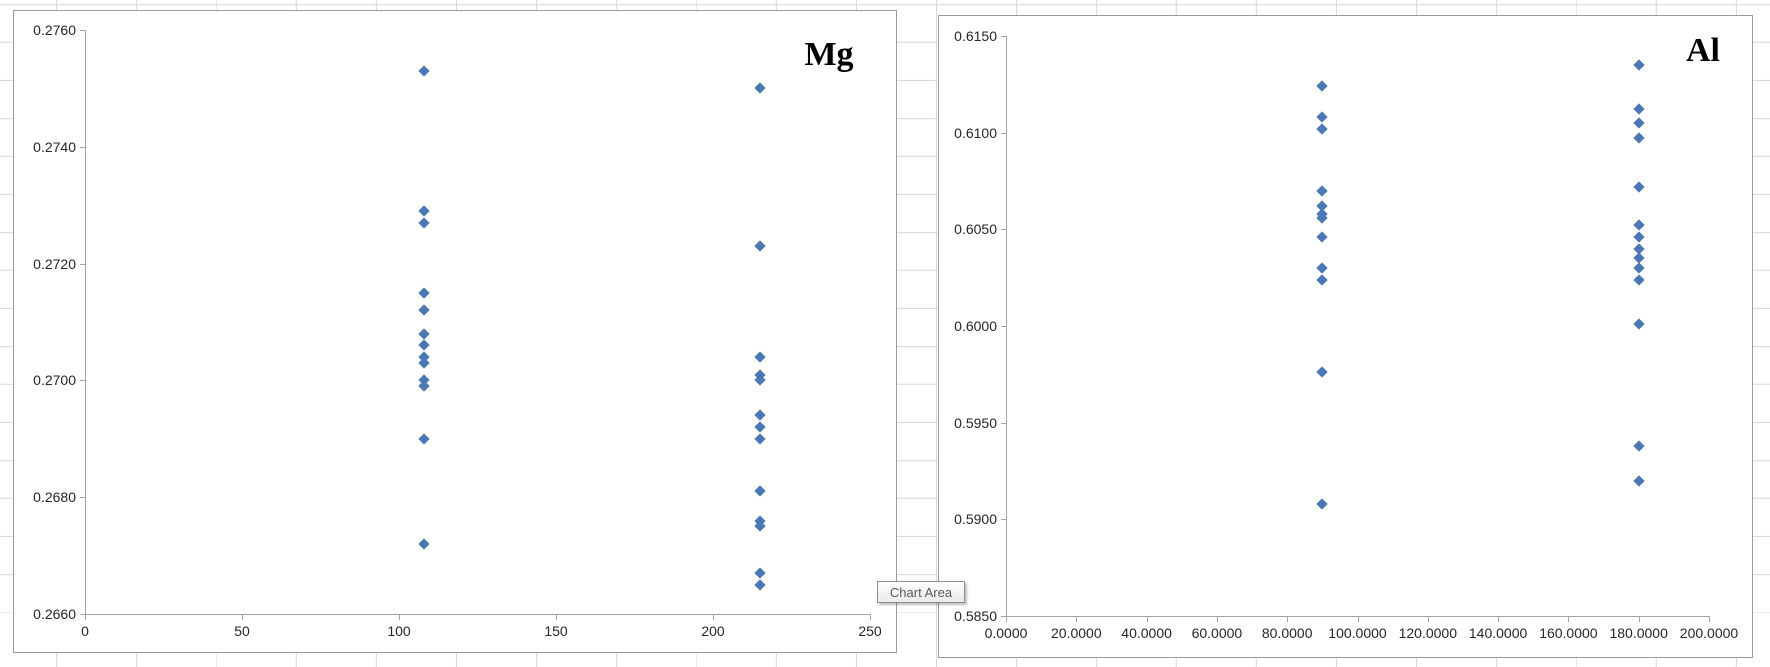 Image resolution: width=1770 pixels, height=667 pixels. What do you see at coordinates (242, 631) in the screenshot?
I see `x-tick-label: 50` at bounding box center [242, 631].